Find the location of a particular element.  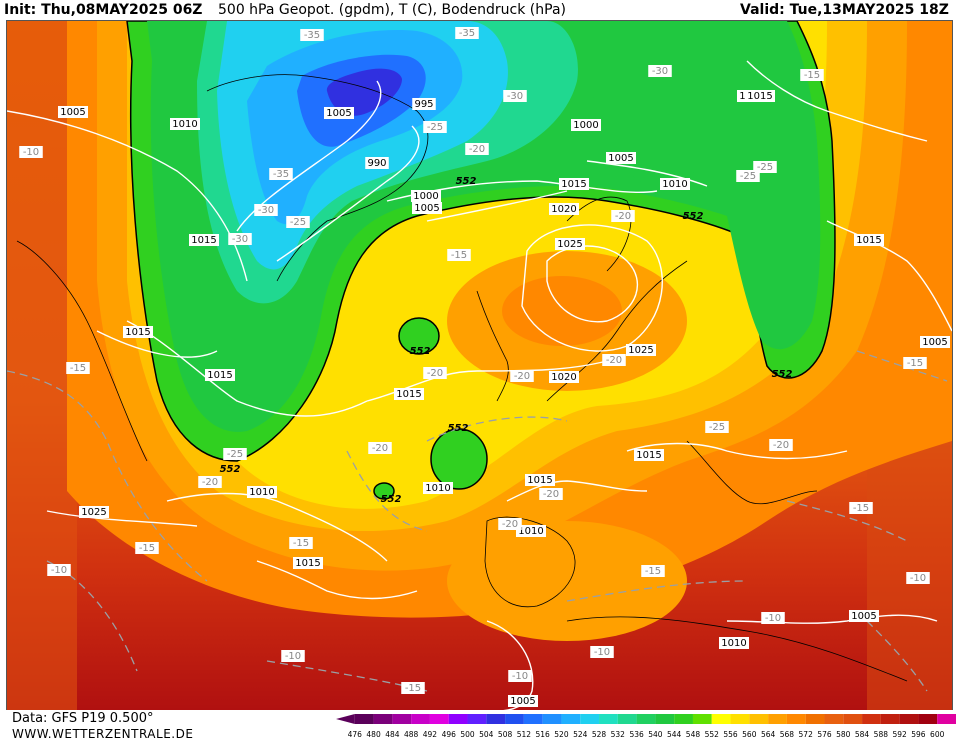

legend-tick-label: 520 is located at coordinates (561, 734).